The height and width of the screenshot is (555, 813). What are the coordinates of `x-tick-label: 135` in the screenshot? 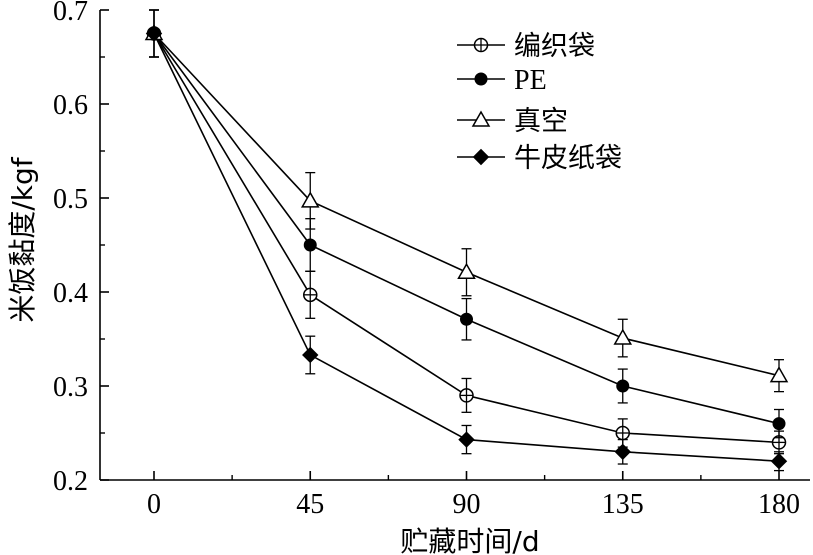 It's located at (623, 504).